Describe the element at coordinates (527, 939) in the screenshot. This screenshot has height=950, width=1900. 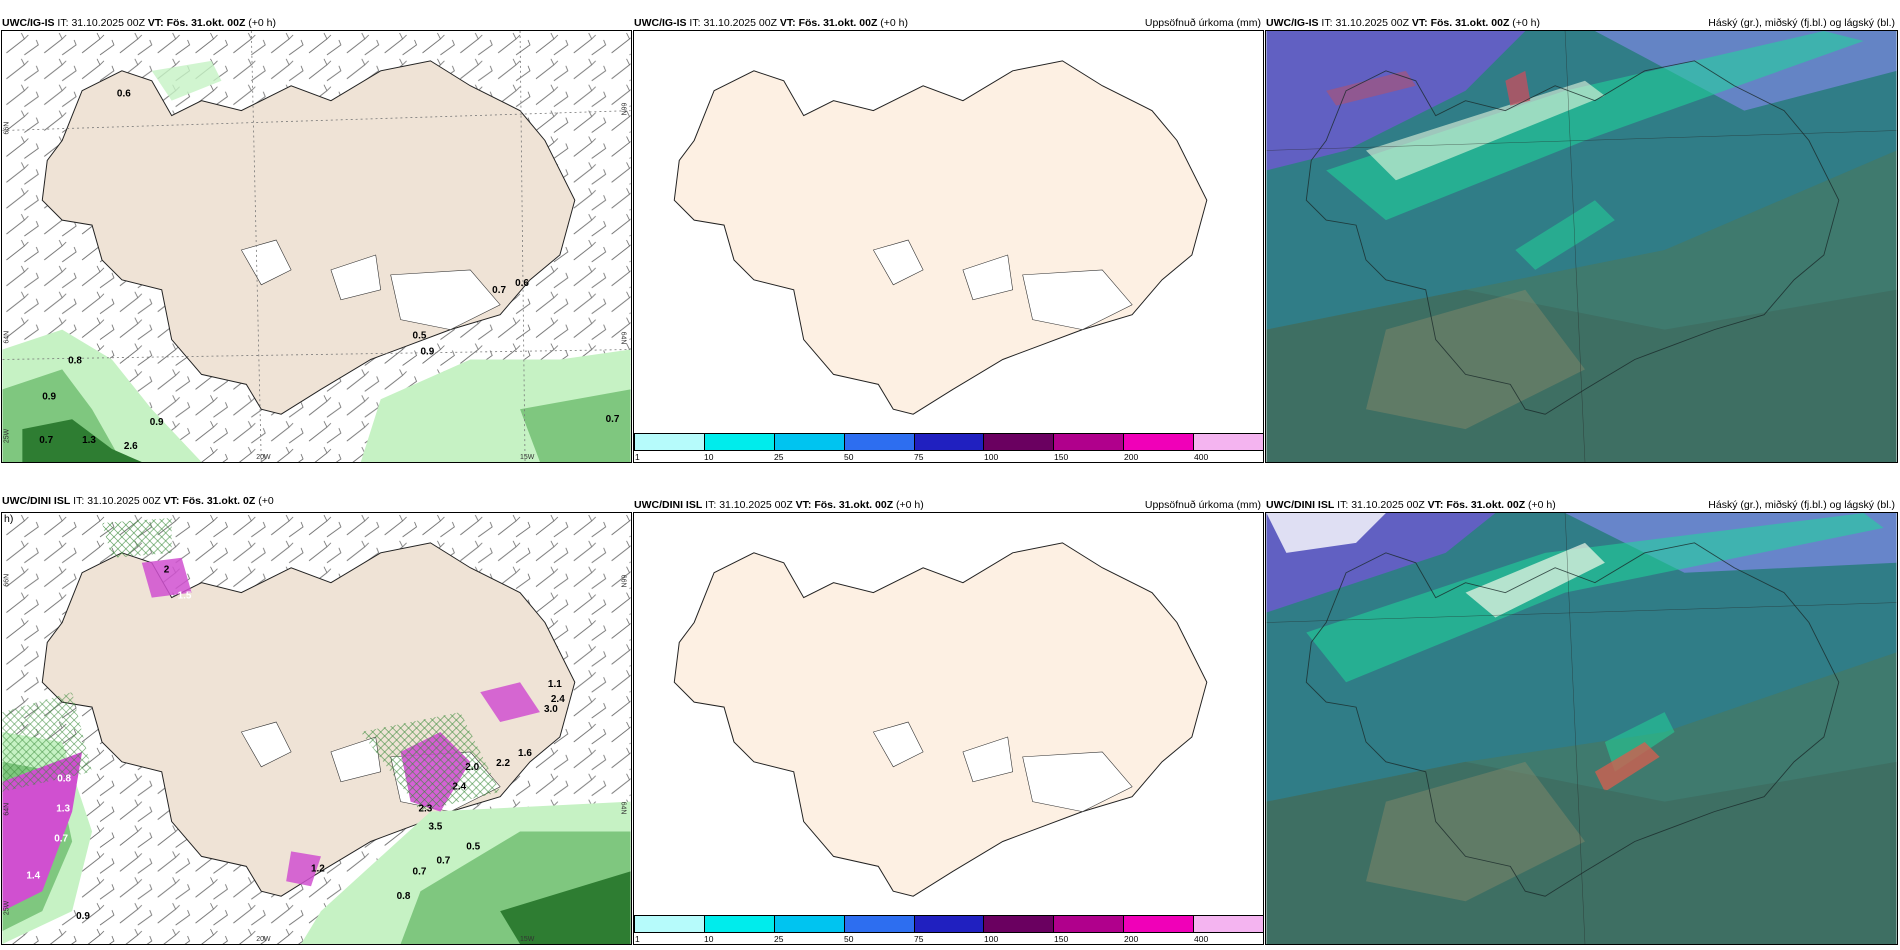
I see `grid-label: 15W` at that location.